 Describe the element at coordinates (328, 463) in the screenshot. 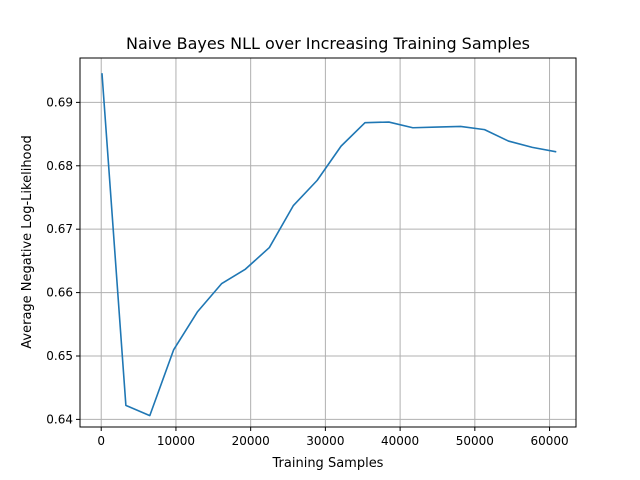

I see `x-axis-label: Training Samples` at that location.